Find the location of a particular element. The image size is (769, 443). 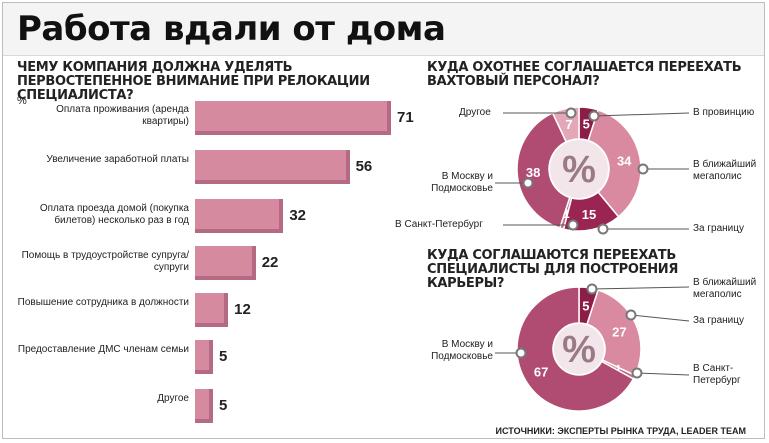

bar-label: Повышение сотрудника в должности is located at coordinates (103, 302).